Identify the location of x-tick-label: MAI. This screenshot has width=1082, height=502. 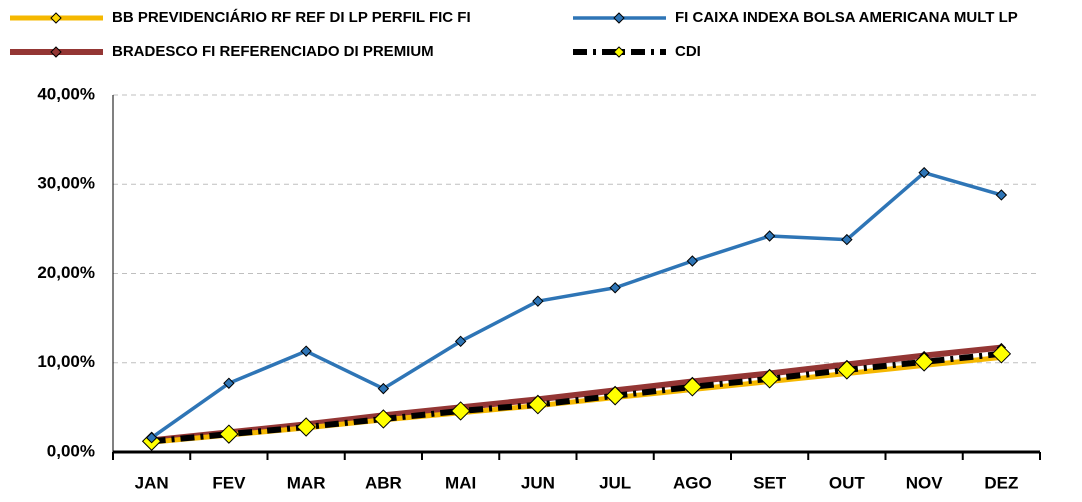
(460, 482).